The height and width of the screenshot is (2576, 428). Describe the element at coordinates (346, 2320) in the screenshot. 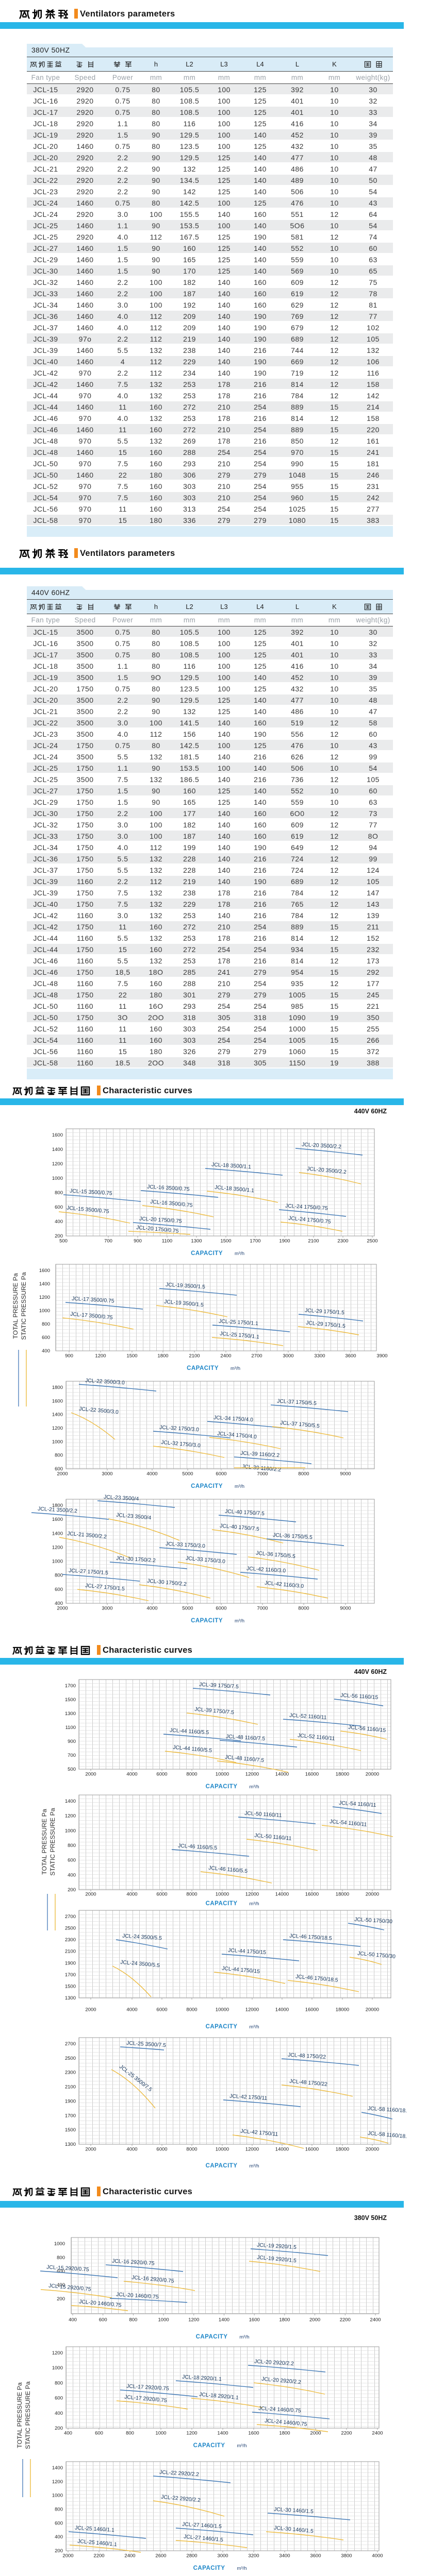

I see `svg-text: 2200` at that location.